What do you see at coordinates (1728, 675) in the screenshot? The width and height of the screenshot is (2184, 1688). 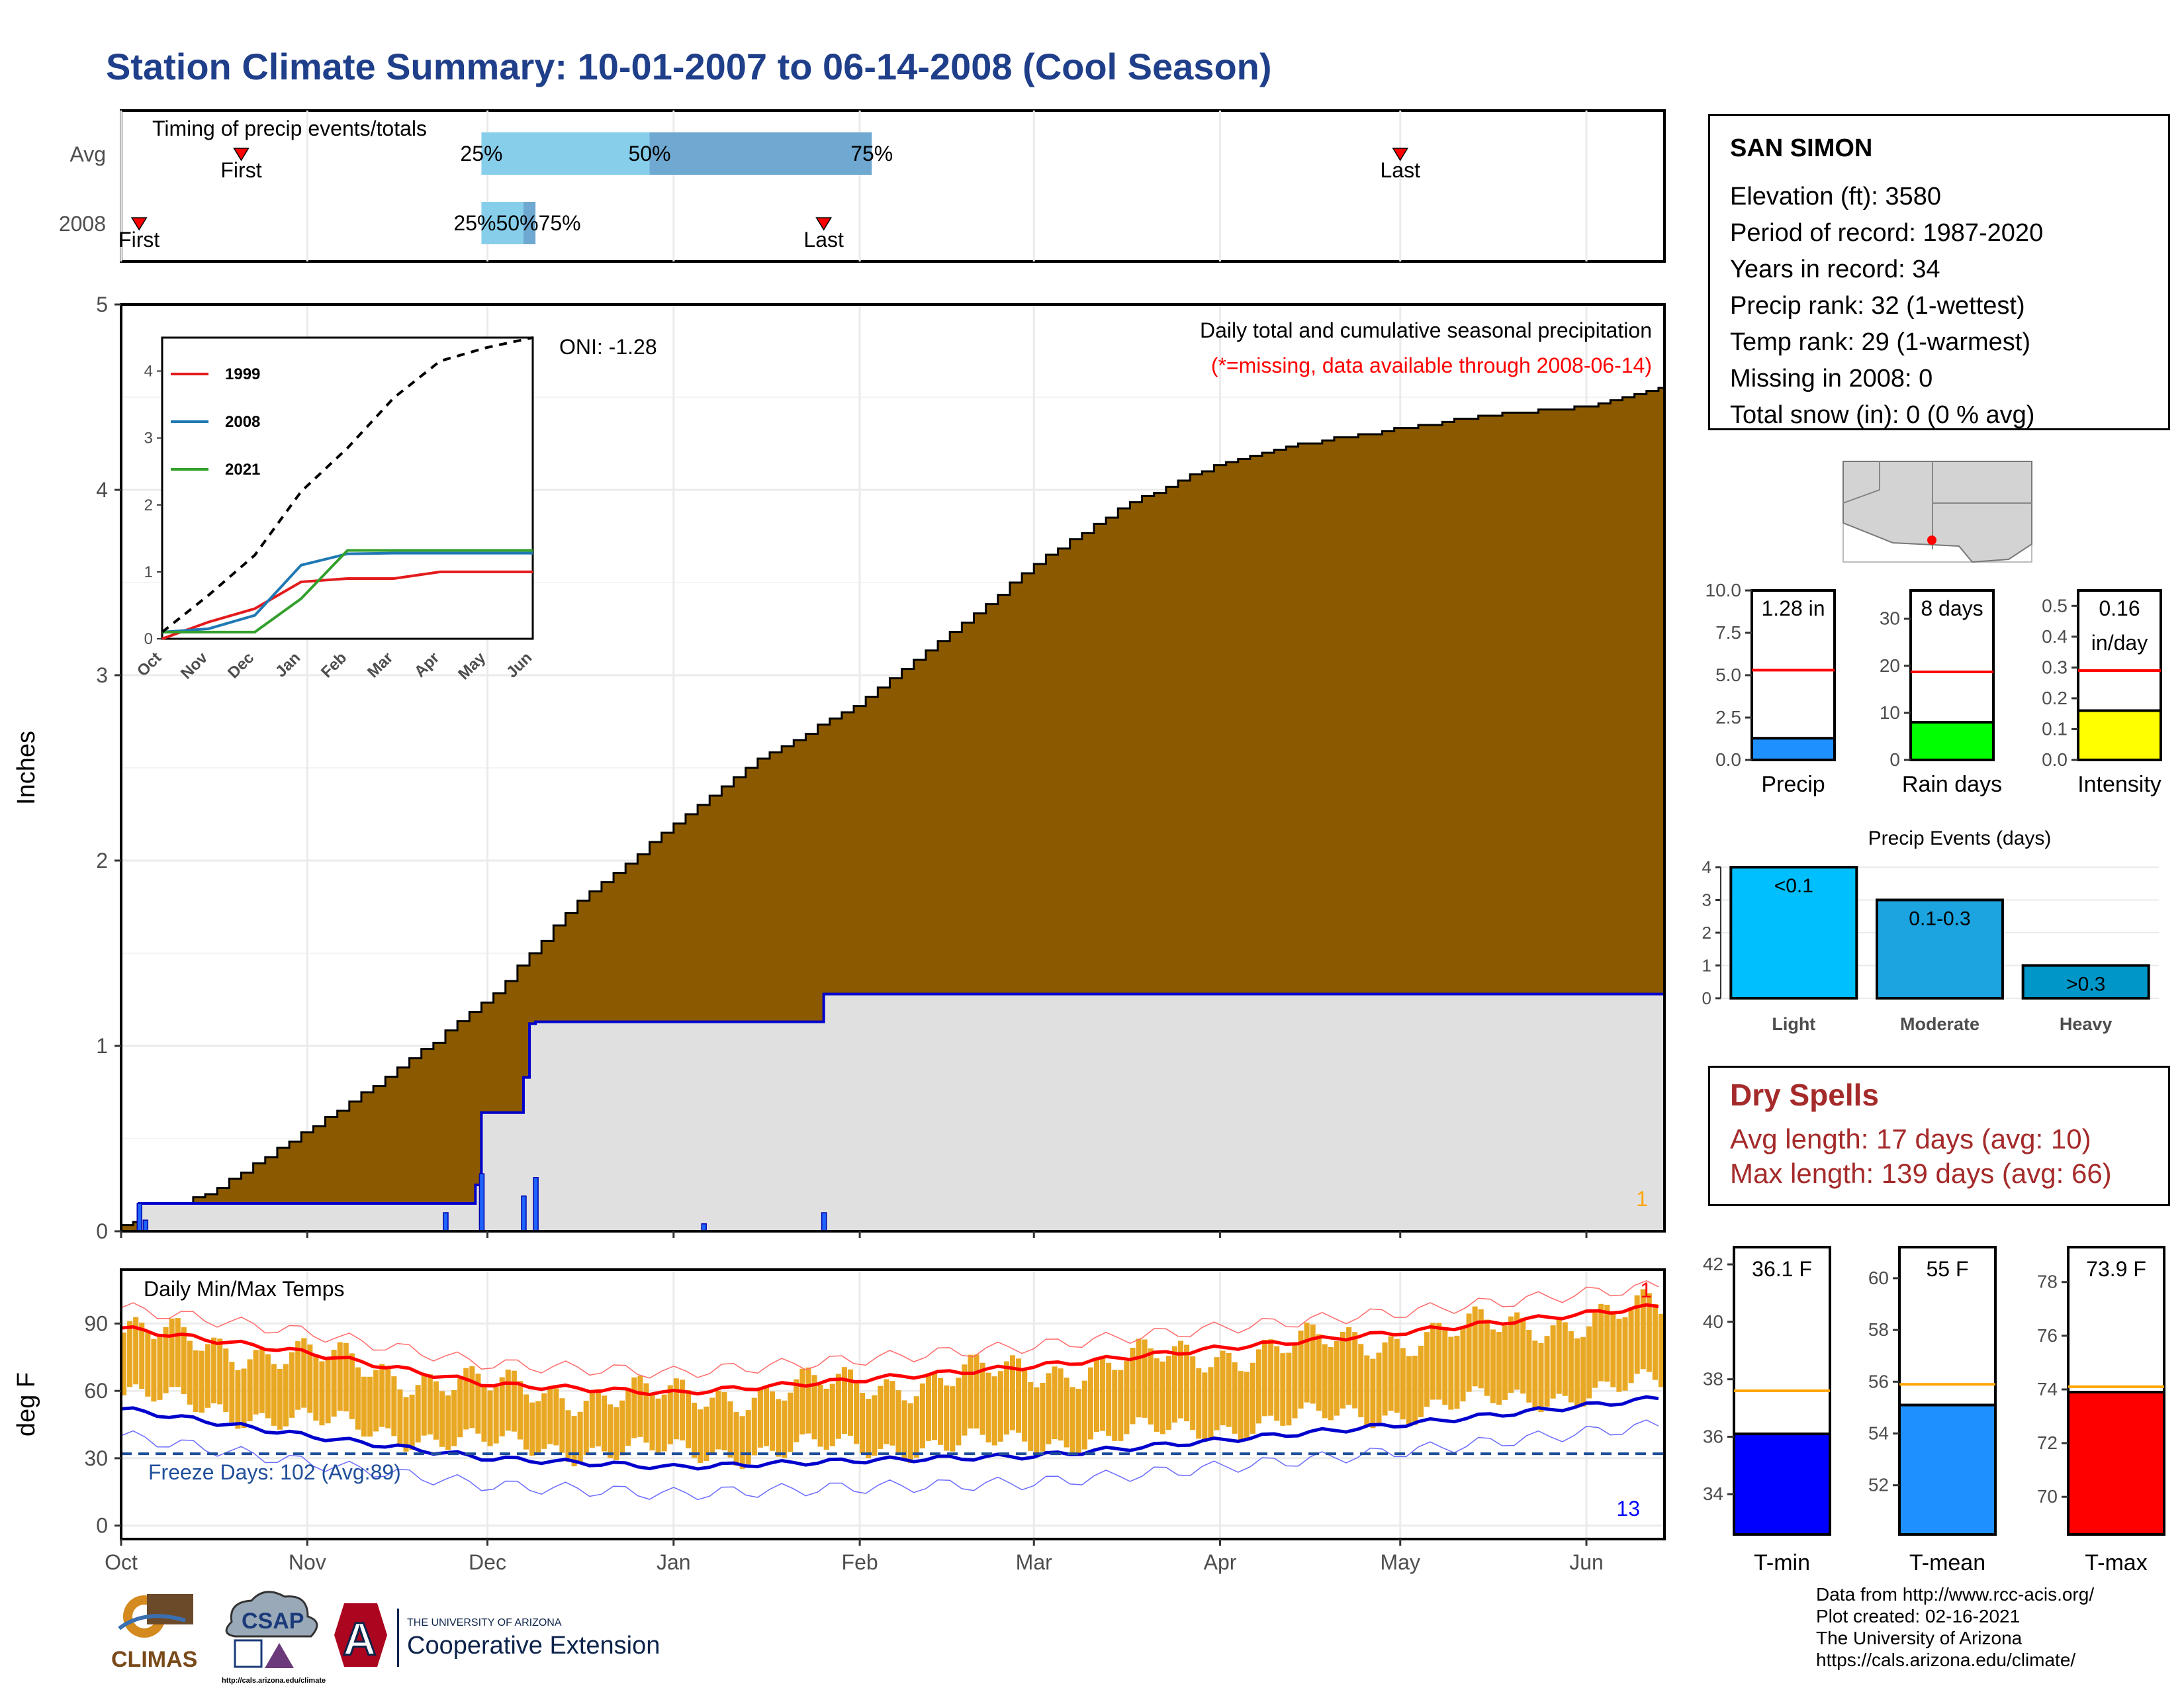 I see `gauge-ytick-label: 5.0` at bounding box center [1728, 675].